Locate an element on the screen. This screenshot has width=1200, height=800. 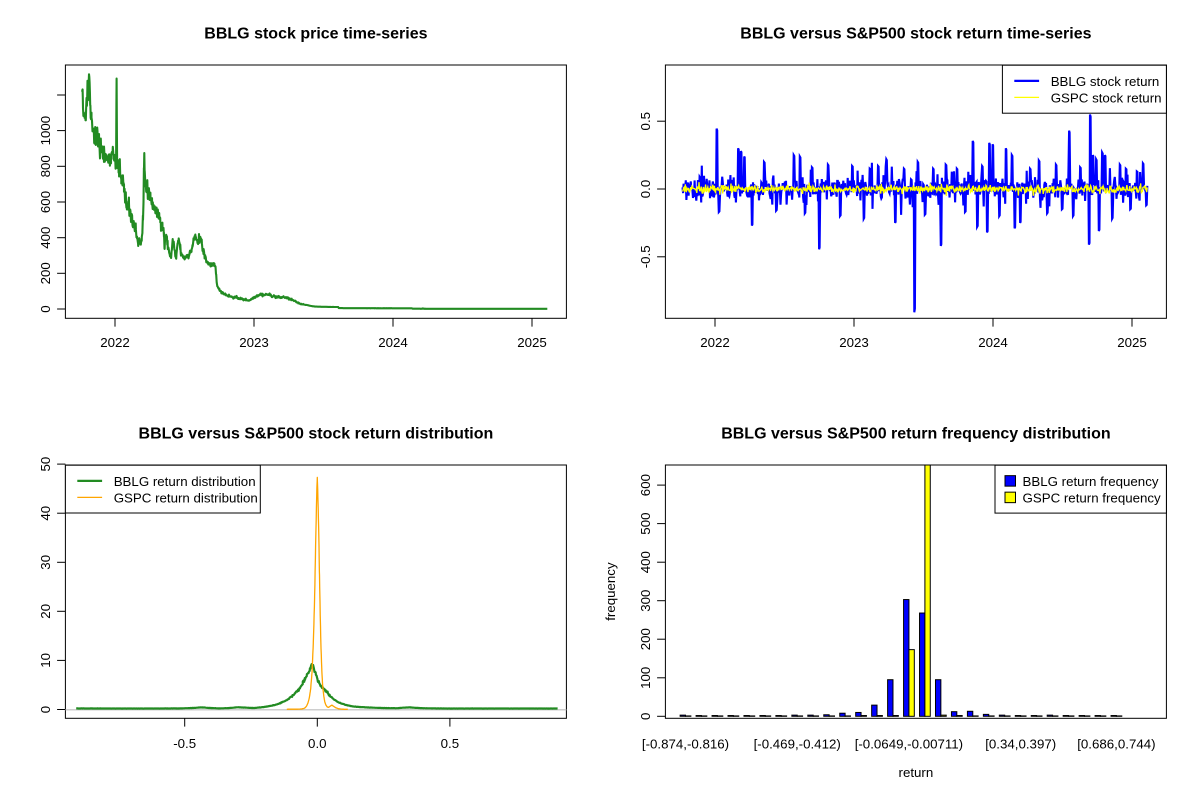
svg-text: GSPC stock return is located at coordinates (1106, 97).